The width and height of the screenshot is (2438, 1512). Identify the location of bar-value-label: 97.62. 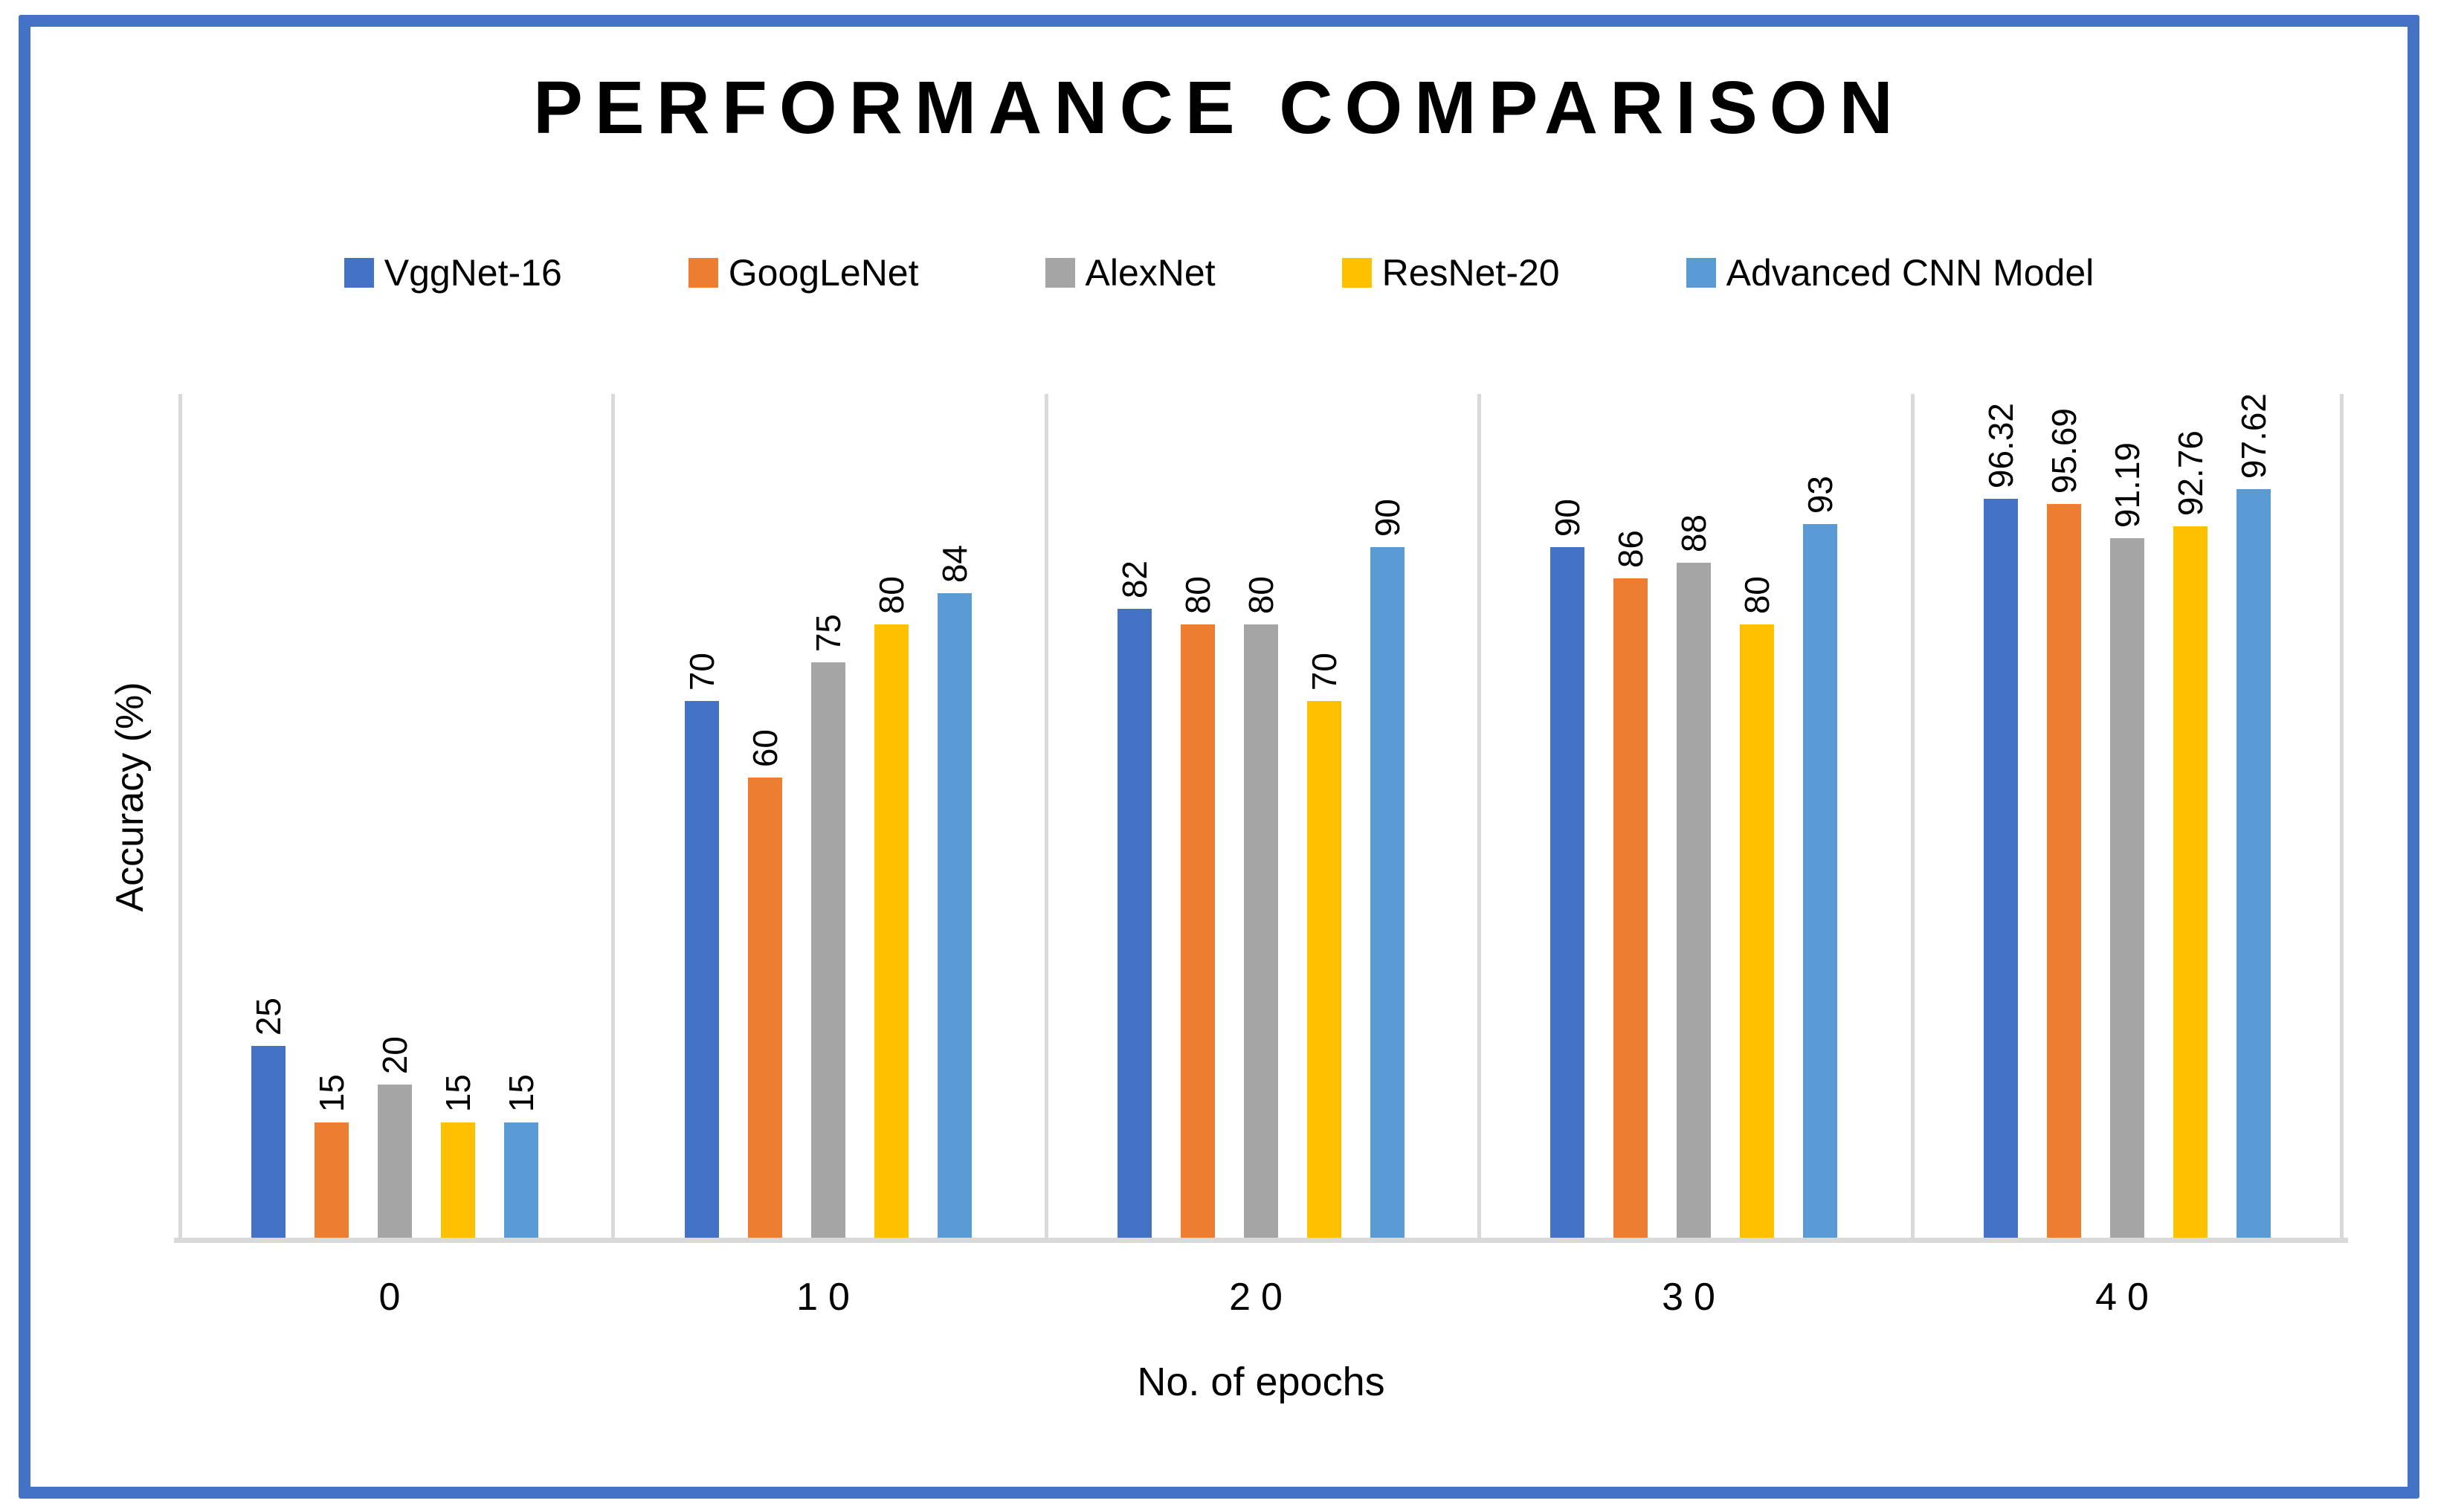
(2253, 436).